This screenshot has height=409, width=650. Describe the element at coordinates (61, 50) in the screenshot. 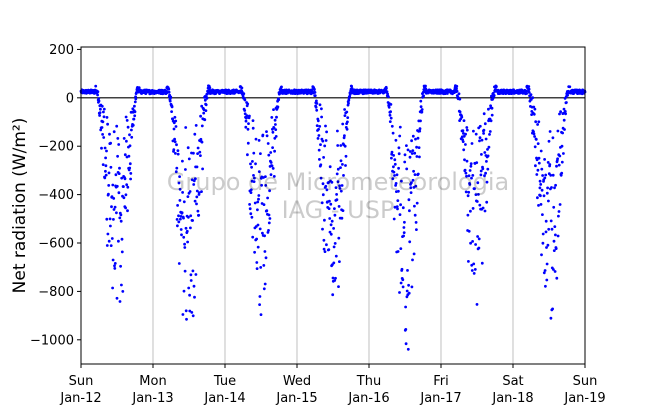

I see `y-tick-label: 200` at that location.